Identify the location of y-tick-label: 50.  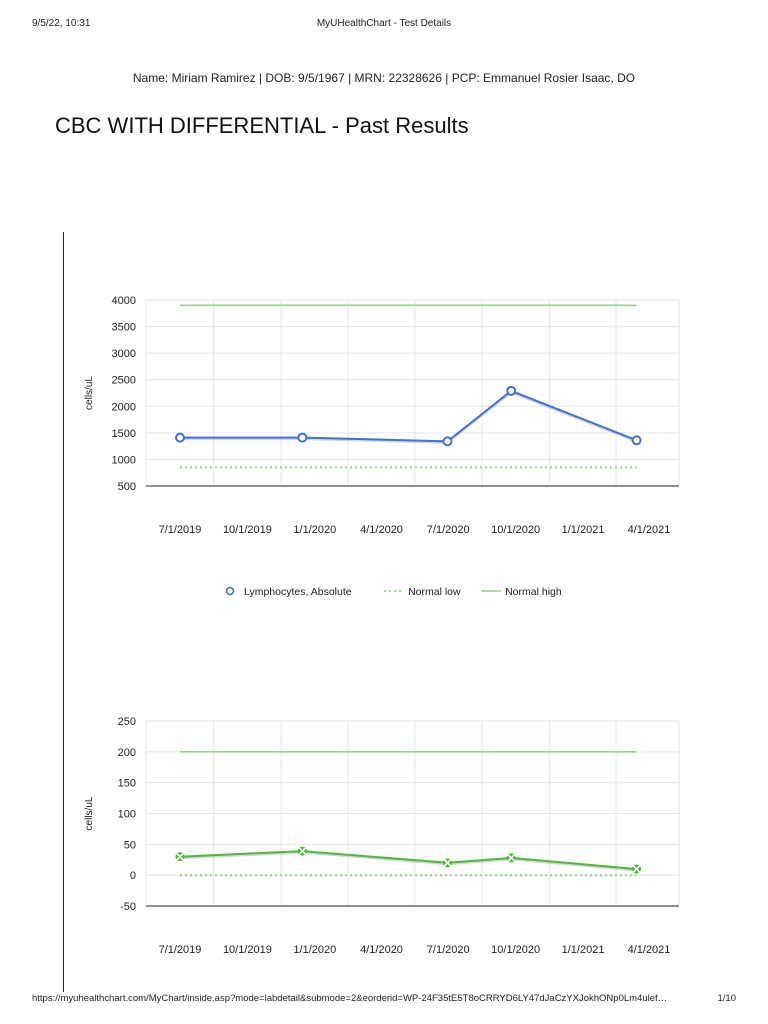
(130, 845).